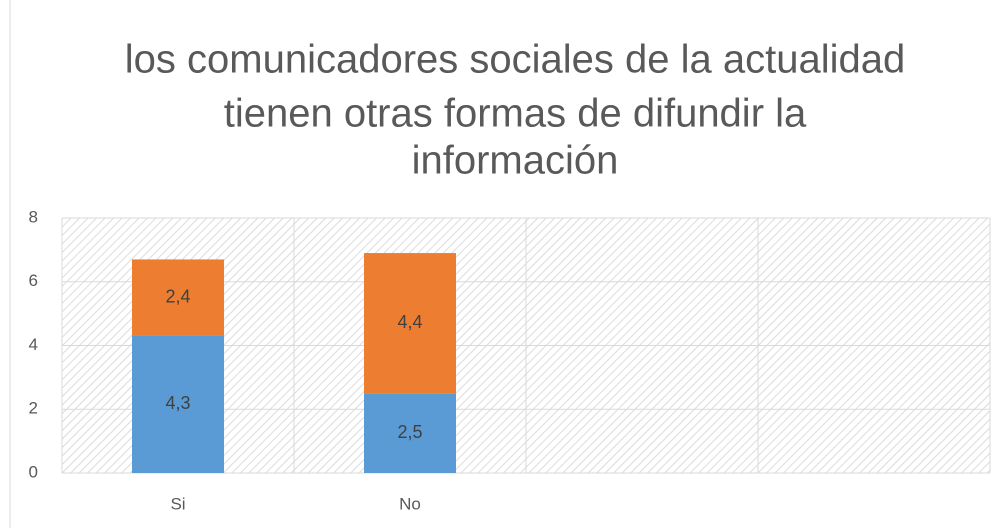 This screenshot has width=1003, height=528. I want to click on data-label: 4,3, so click(177, 403).